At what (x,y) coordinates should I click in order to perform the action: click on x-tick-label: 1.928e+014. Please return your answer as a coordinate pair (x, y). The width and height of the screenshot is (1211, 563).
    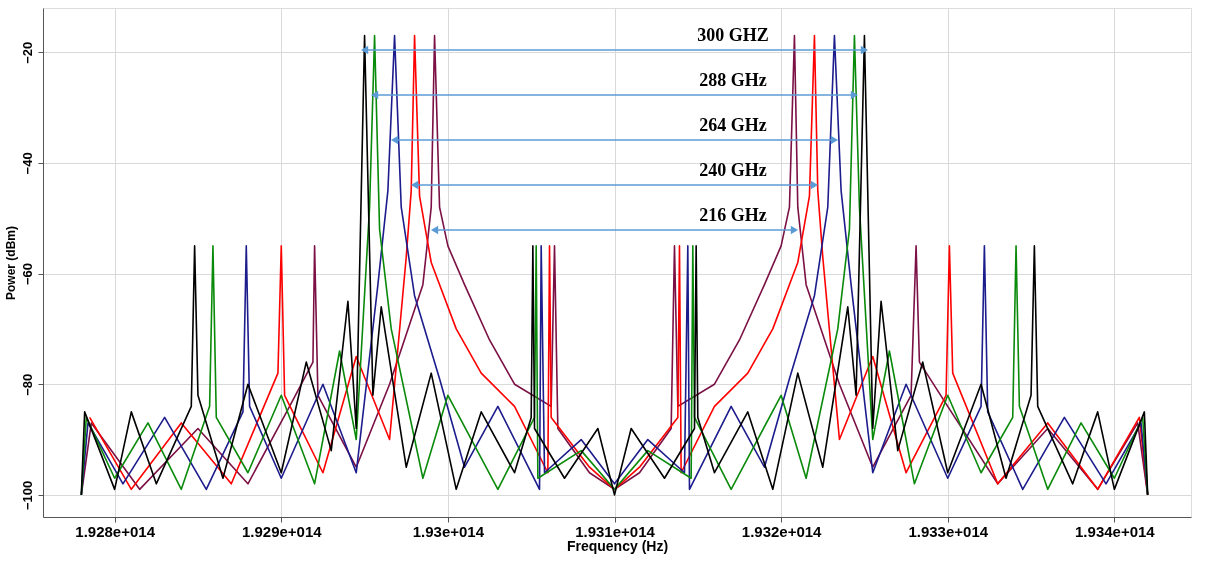
    Looking at the image, I should click on (115, 531).